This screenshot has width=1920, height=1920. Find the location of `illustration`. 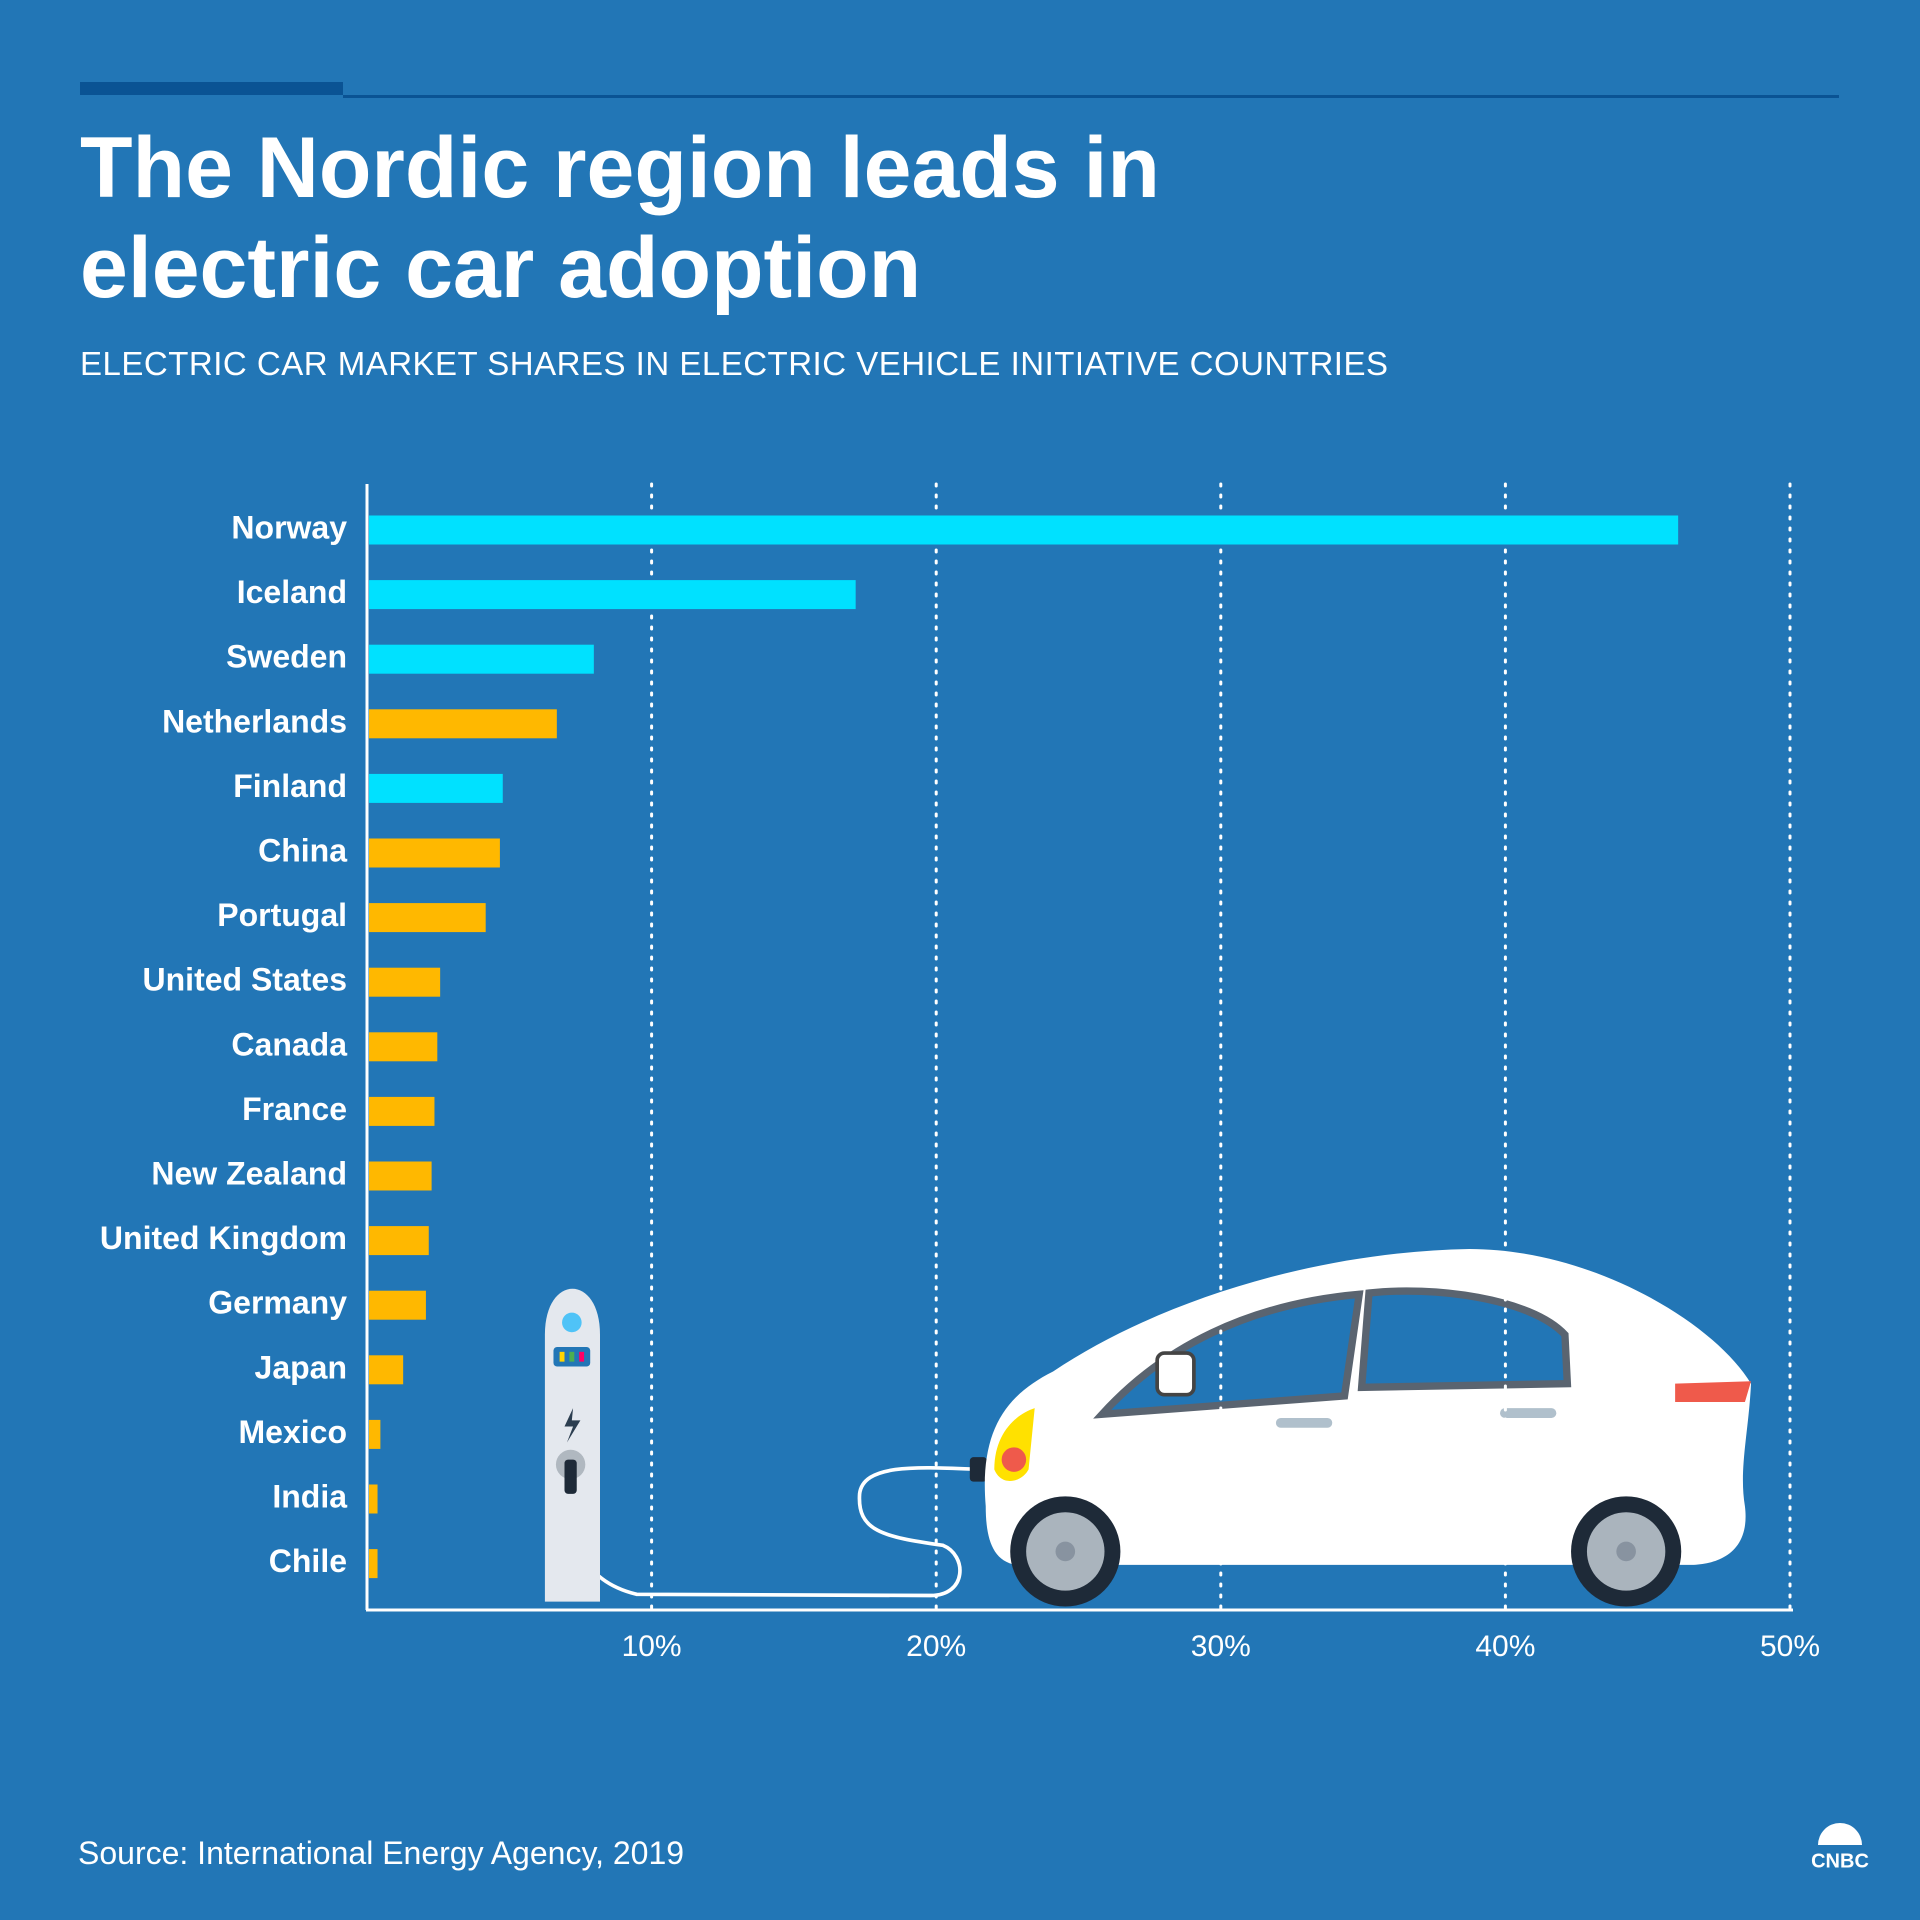

illustration is located at coordinates (1148, 1427).